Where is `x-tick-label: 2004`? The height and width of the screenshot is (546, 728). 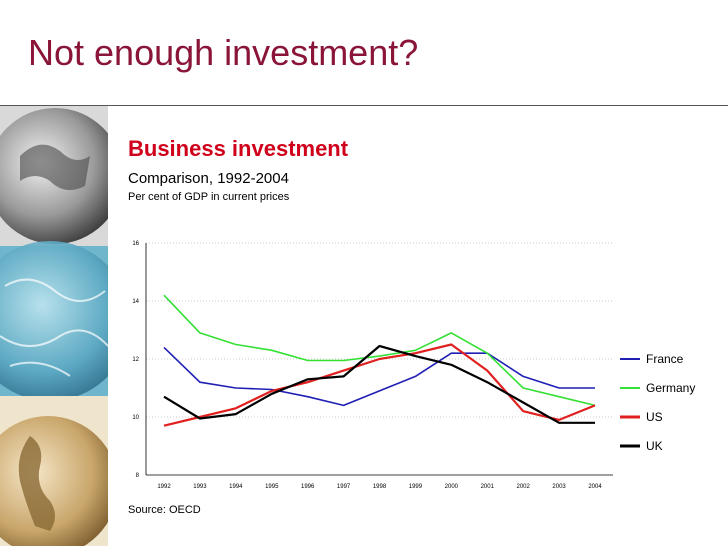 x-tick-label: 2004 is located at coordinates (595, 487).